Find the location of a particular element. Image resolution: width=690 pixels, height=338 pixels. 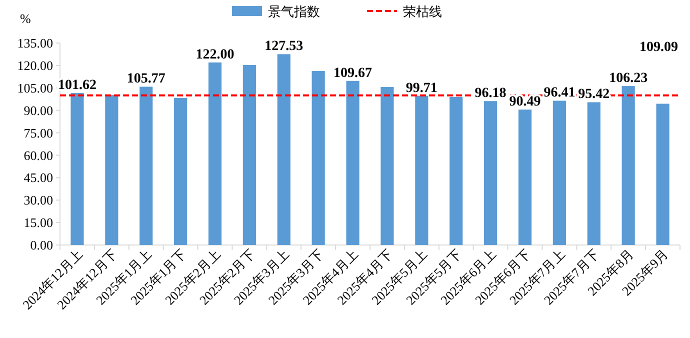

y-tick-label: 120.00 is located at coordinates (35, 65).